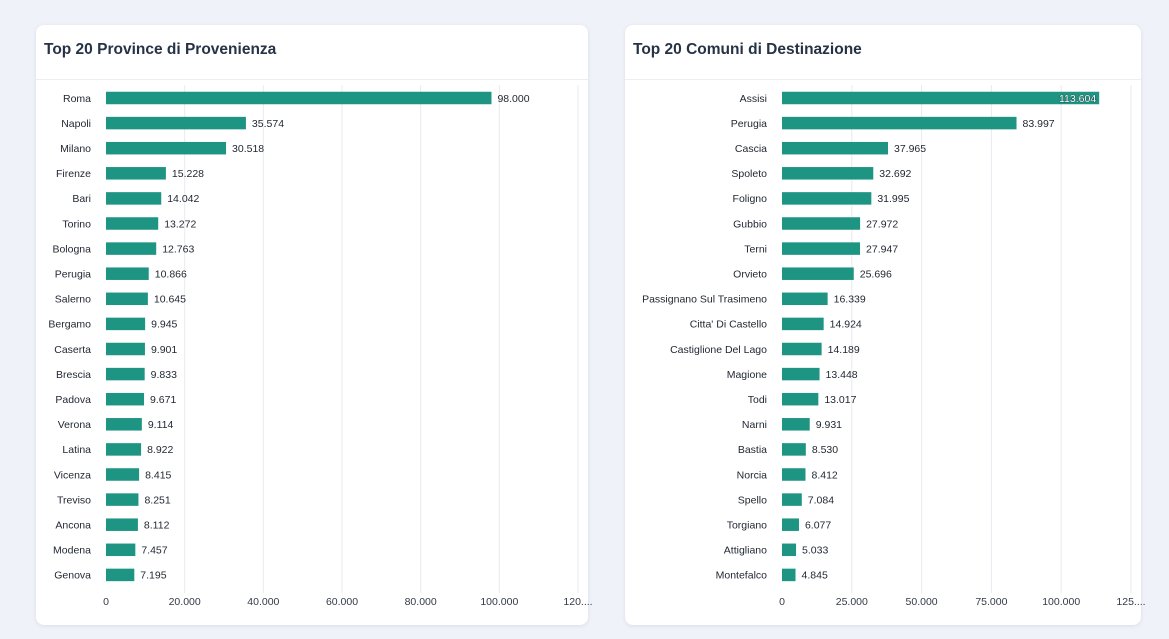  I want to click on value-label: 13.448, so click(842, 375).